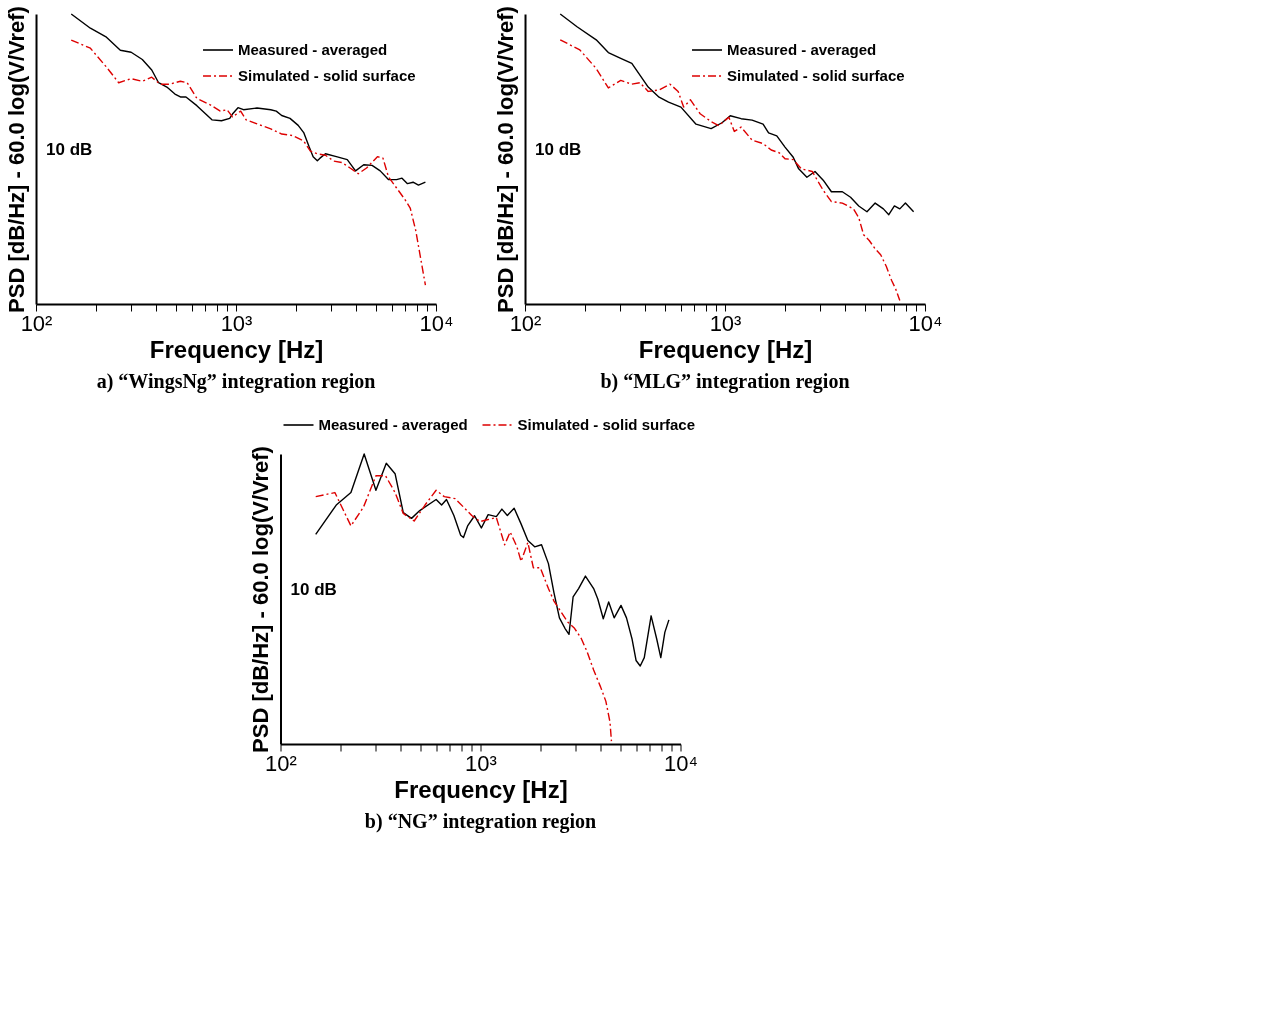 The image size is (1262, 1033). I want to click on text: a) “WingsNg” integration region, so click(236, 381).